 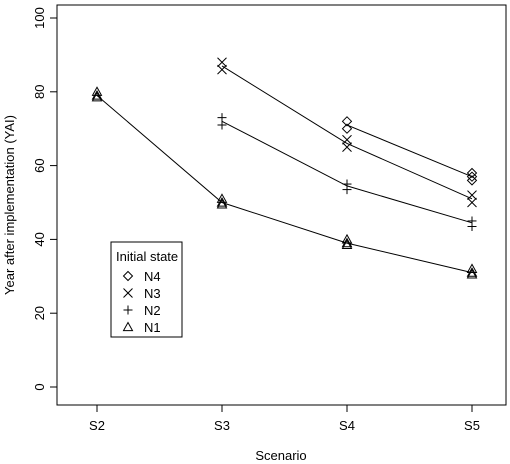 I want to click on legend: Initial state N4 N3 N2 N1, so click(x=146, y=289).